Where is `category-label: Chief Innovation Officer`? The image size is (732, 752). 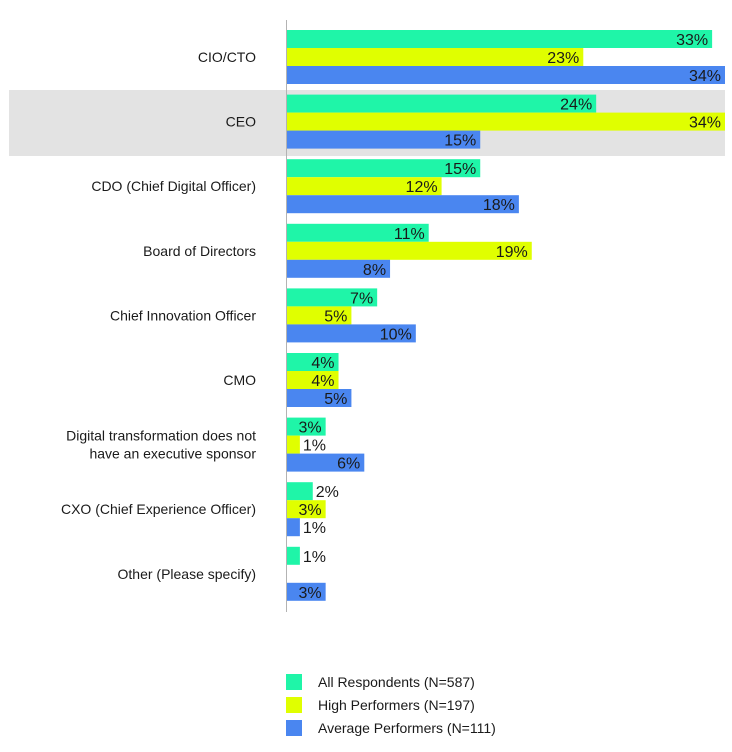
category-label: Chief Innovation Officer is located at coordinates (183, 315).